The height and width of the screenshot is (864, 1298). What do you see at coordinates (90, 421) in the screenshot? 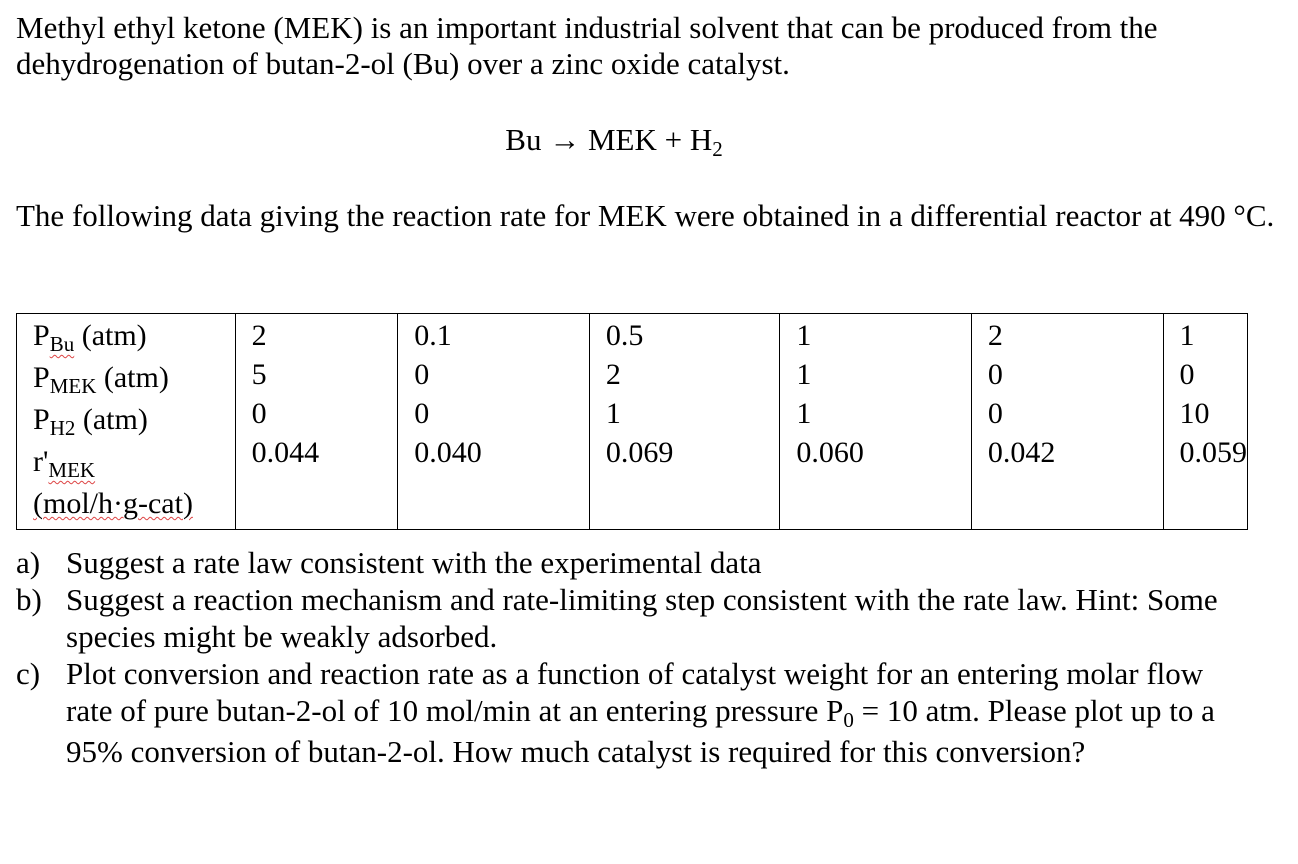
I see `row-label: PH2 (atm)` at bounding box center [90, 421].